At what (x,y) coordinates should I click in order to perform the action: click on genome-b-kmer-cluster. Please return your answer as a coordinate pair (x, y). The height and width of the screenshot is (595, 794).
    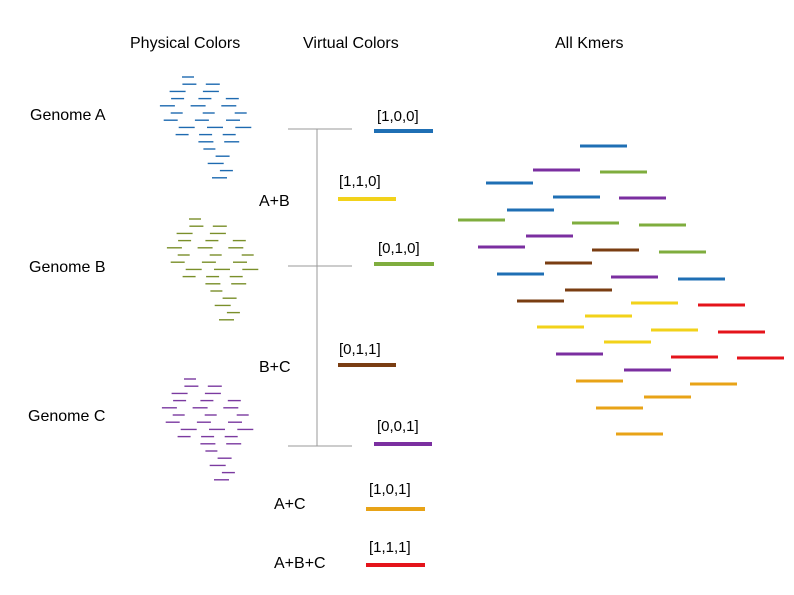
    Looking at the image, I should click on (212, 269).